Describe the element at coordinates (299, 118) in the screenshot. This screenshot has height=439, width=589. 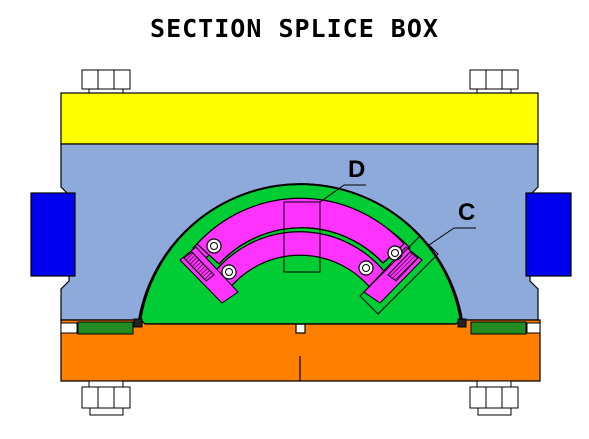
I see `top-plate` at that location.